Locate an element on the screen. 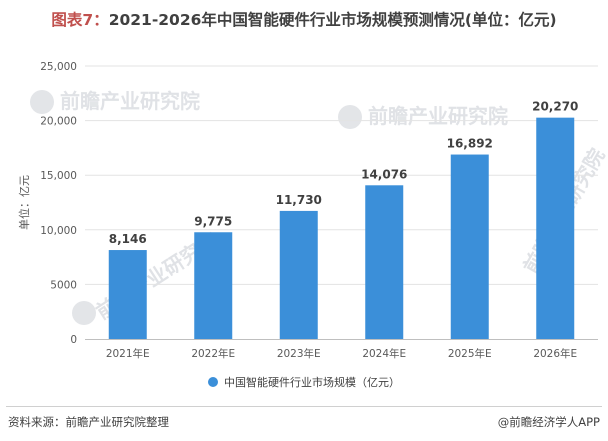  y-tick-label: 5000 is located at coordinates (63, 285).